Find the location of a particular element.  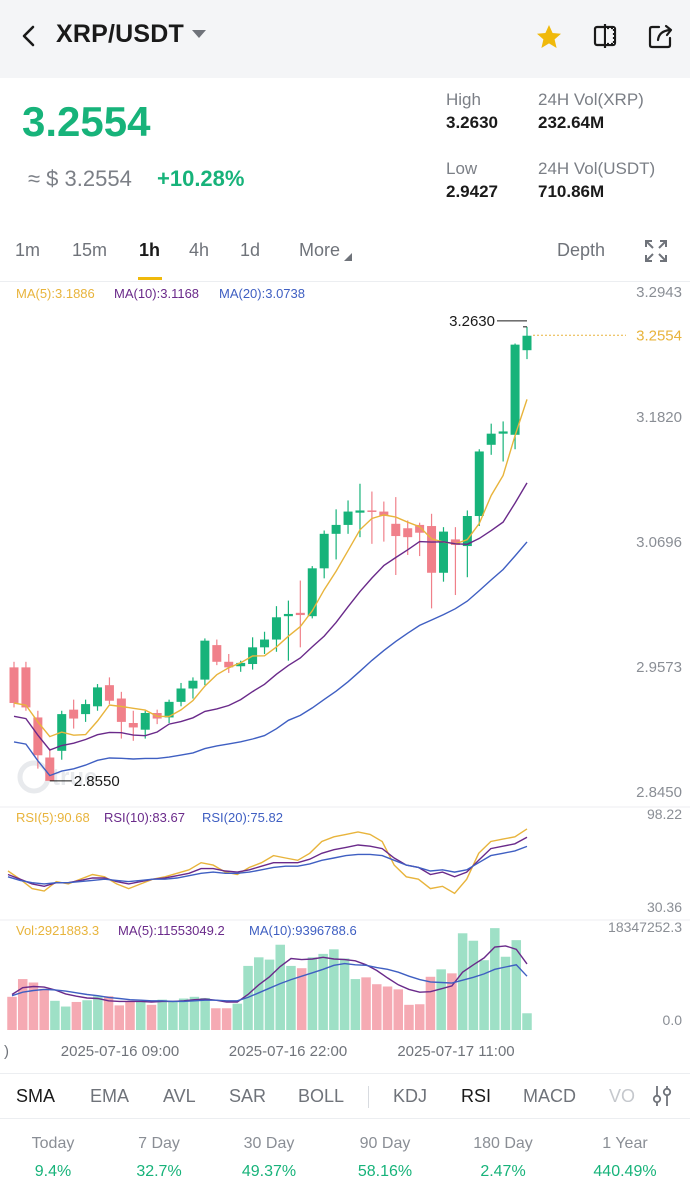

ma10-legend: MA(10):3.1168 is located at coordinates (157, 293).